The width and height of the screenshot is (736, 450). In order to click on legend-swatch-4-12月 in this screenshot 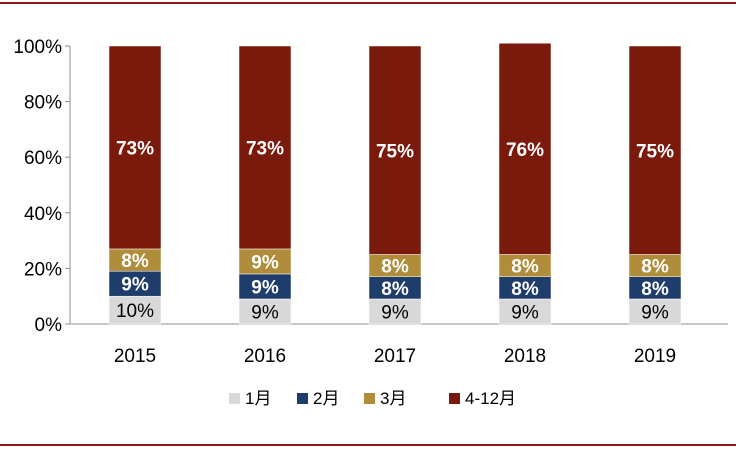, I will do `click(454, 398)`.